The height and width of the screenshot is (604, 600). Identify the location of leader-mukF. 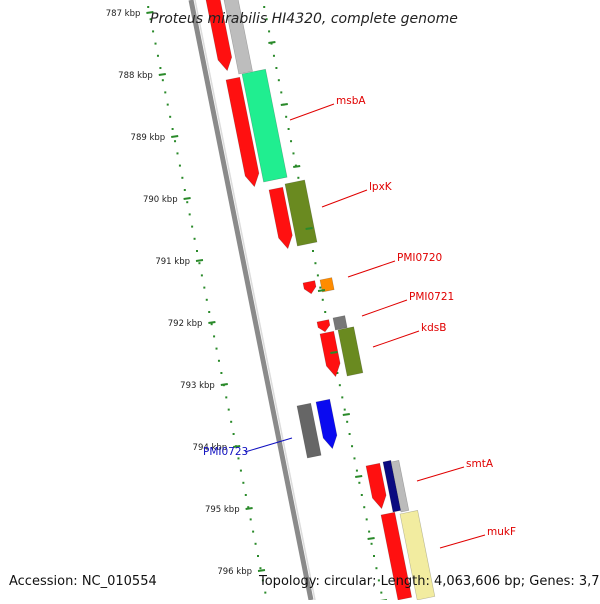
(462, 541).